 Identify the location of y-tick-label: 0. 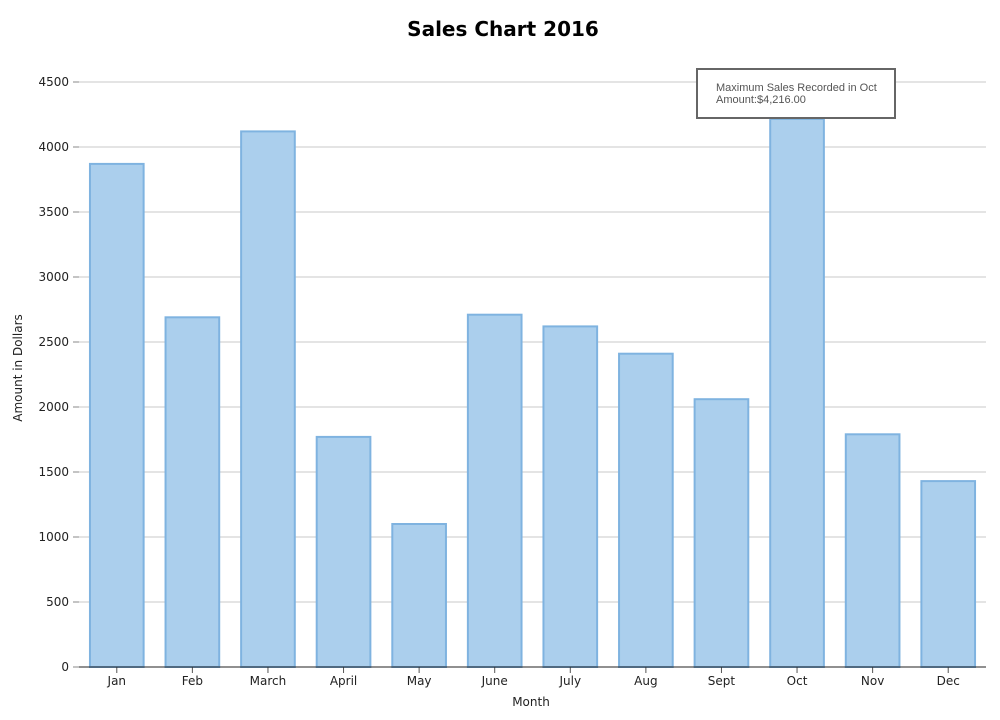
(65, 667).